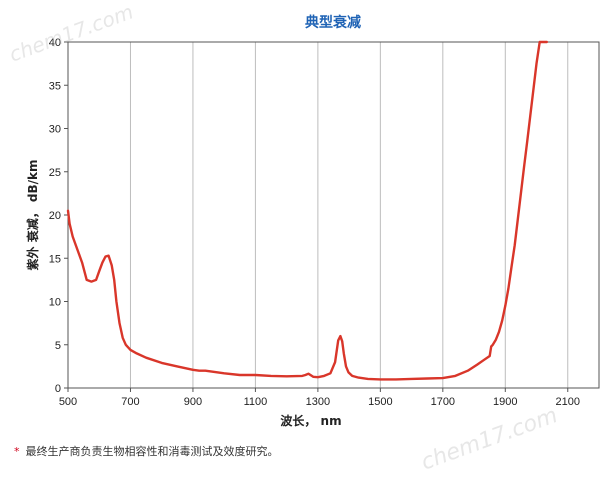 This screenshot has height=486, width=601. What do you see at coordinates (505, 402) in the screenshot?
I see `x-tick-label-1900: 1900` at bounding box center [505, 402].